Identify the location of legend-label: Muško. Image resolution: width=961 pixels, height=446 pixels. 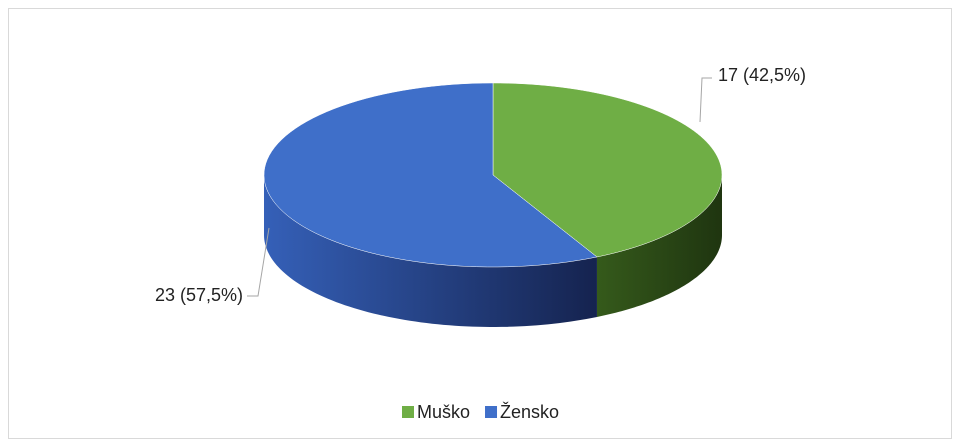
(443, 412).